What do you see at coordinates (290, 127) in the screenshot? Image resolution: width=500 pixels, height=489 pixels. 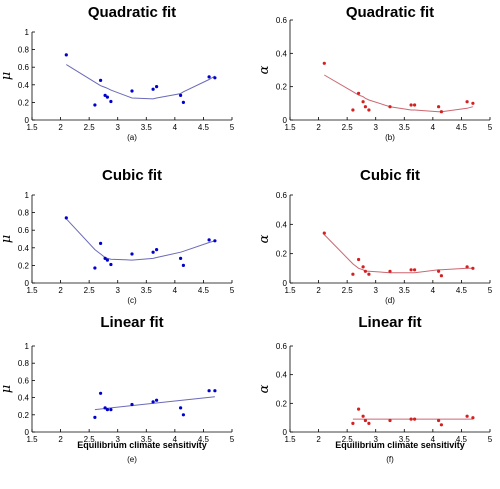 I see `x-tick-label: 1.5` at bounding box center [290, 127].